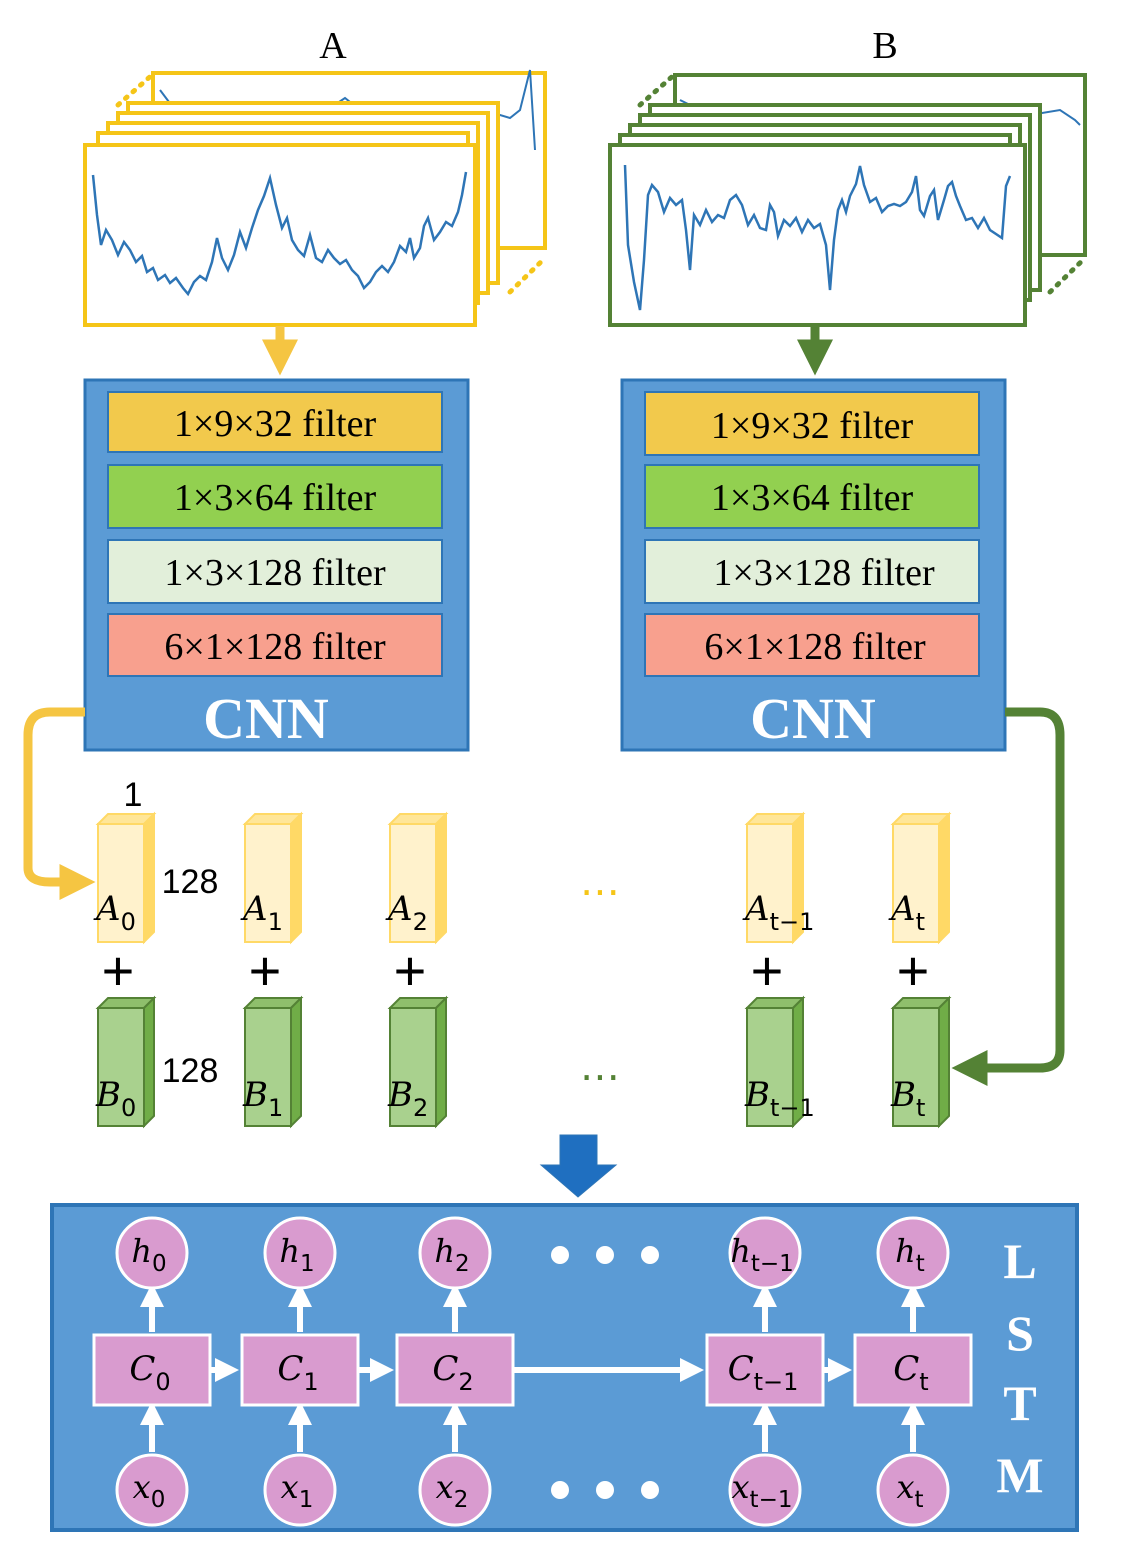 The width and height of the screenshot is (1139, 1555). What do you see at coordinates (268, 1067) in the screenshot?
I see `vector-b-1-front` at bounding box center [268, 1067].